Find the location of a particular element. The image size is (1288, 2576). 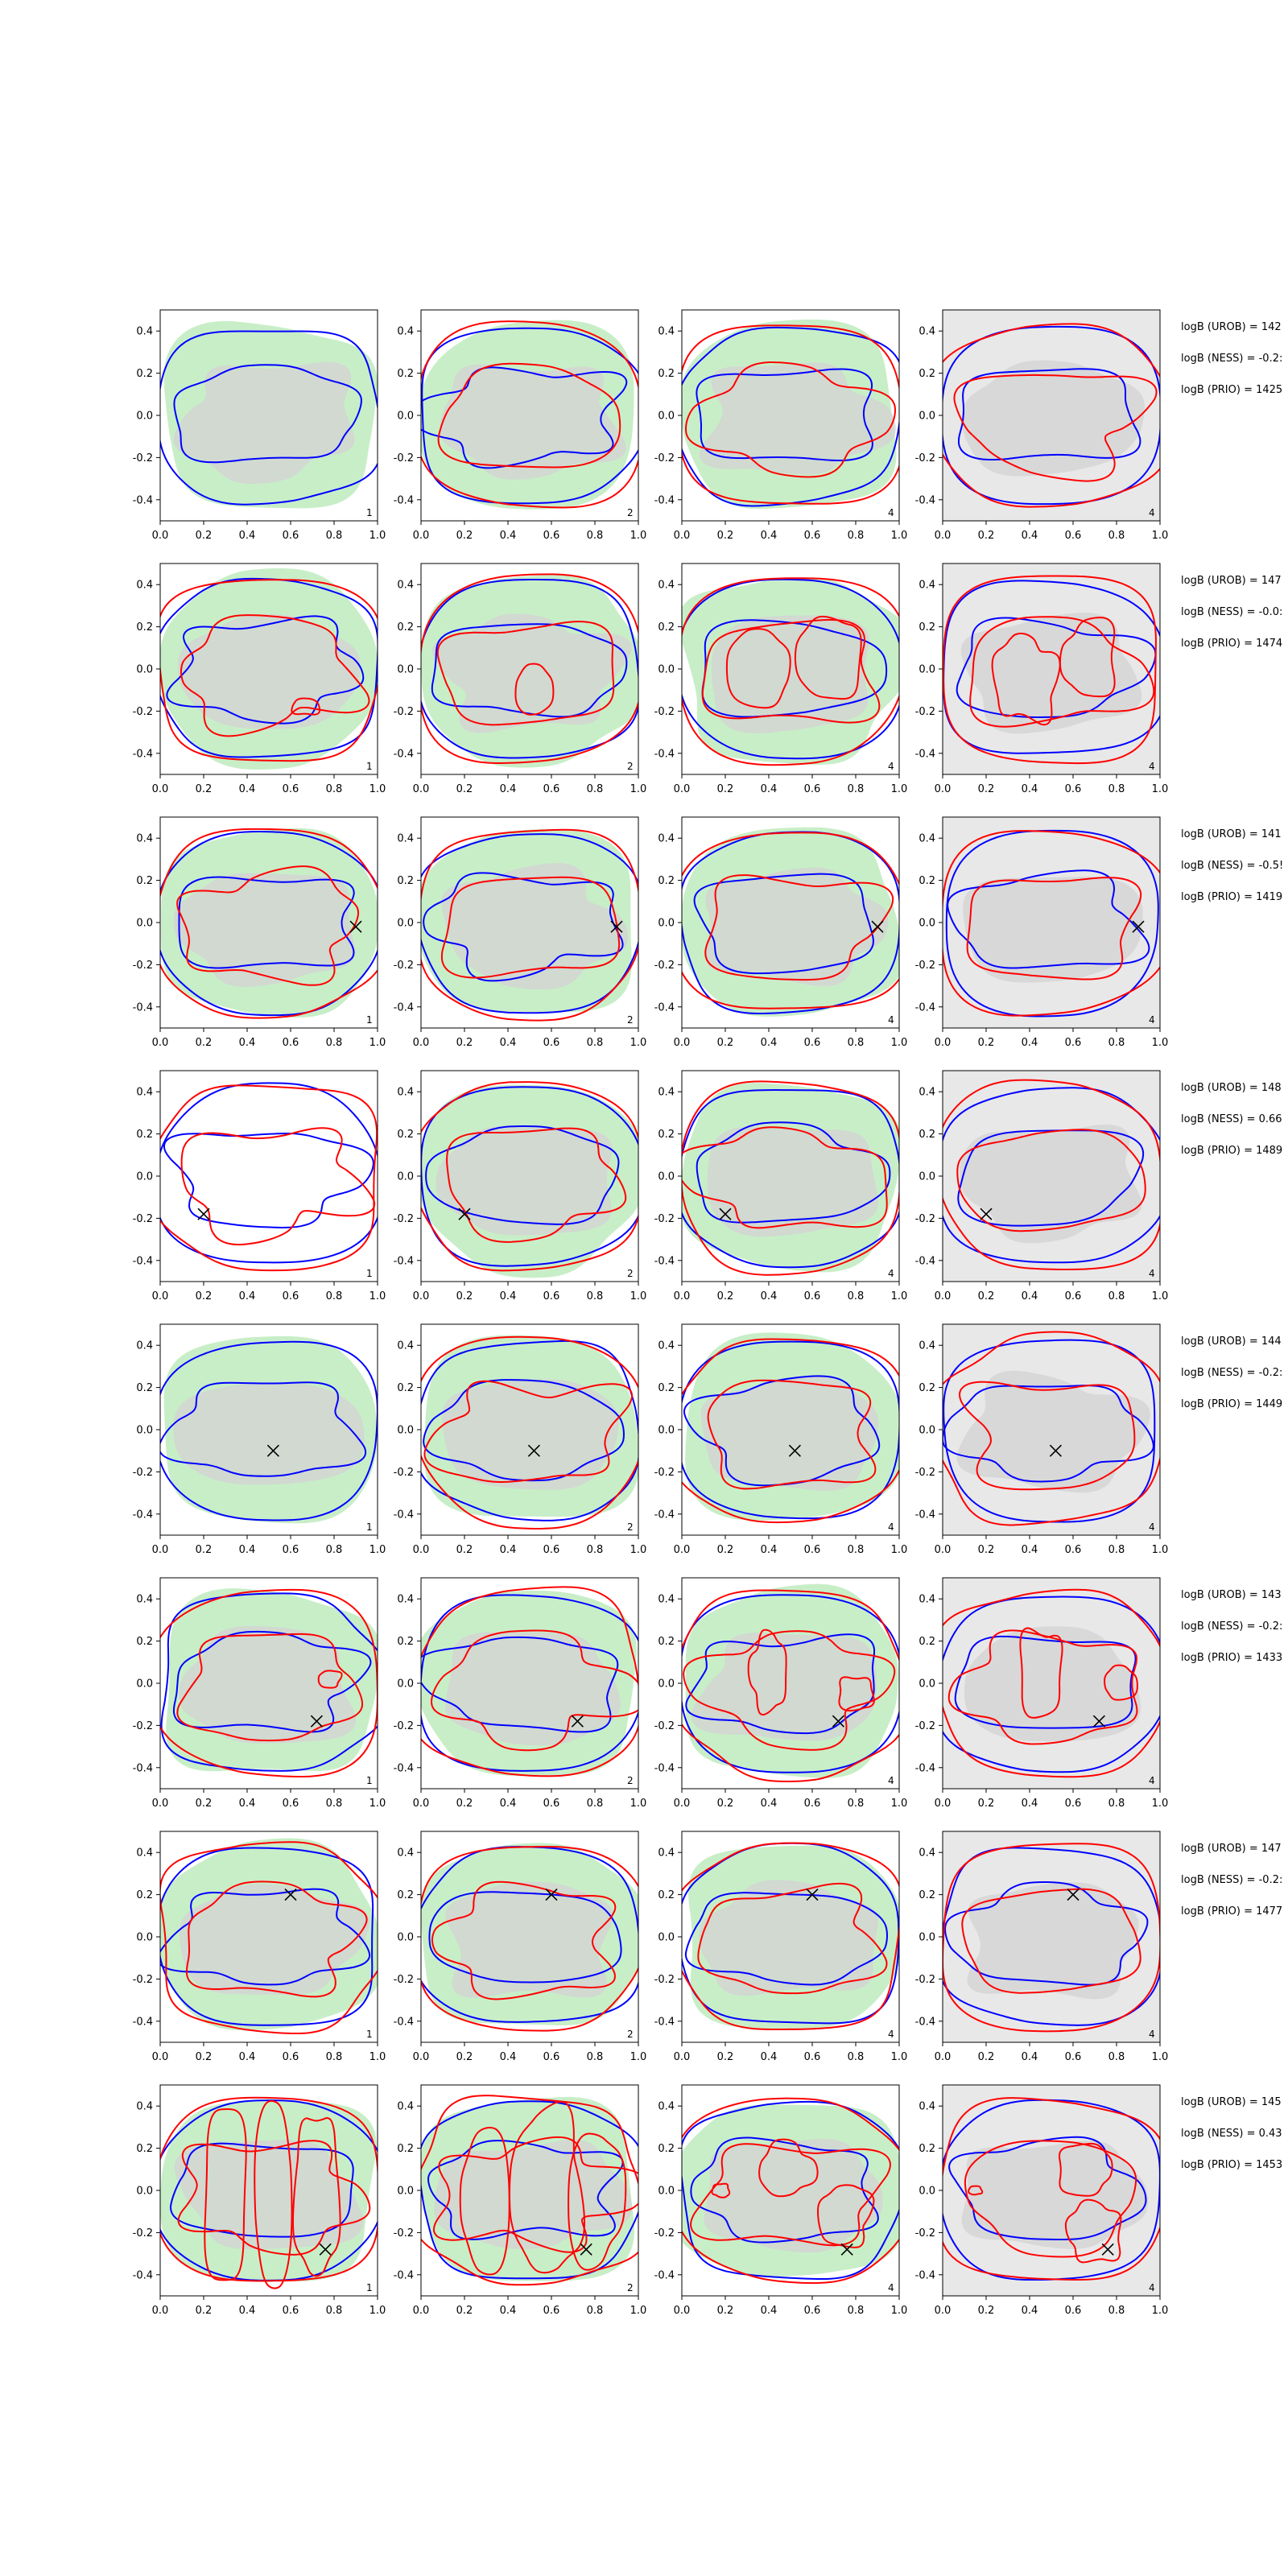

x-tick-label: 0.2 is located at coordinates (986, 789).